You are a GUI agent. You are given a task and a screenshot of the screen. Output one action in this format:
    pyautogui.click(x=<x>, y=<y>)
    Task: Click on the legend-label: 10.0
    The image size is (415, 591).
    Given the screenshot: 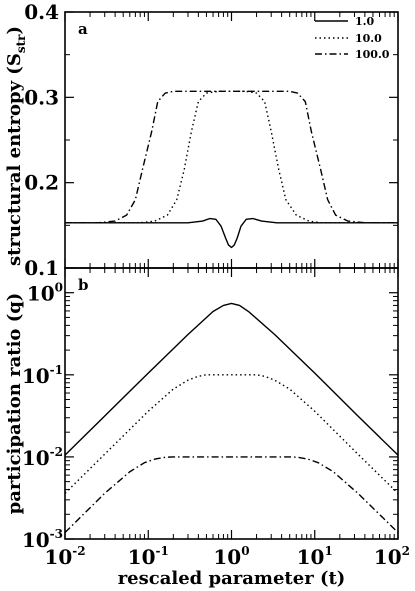 What is the action you would take?
    pyautogui.click(x=368, y=38)
    